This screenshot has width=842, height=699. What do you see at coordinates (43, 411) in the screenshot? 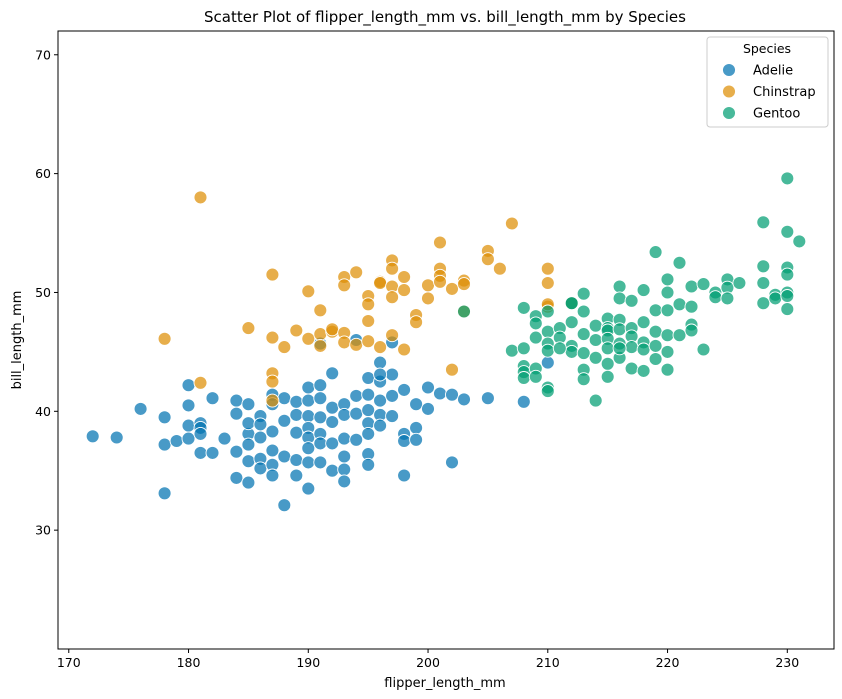
I see `y-tick-label-40: 40` at bounding box center [43, 411].